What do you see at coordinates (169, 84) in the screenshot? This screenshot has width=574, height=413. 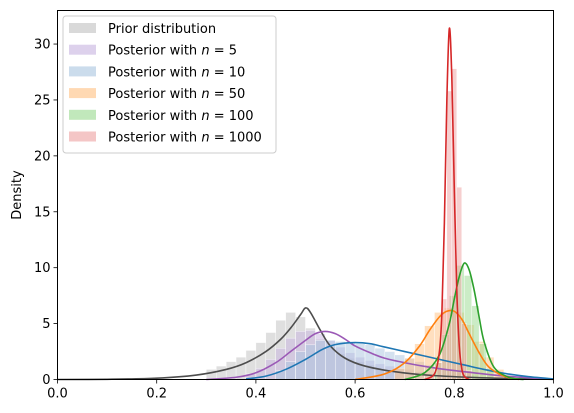 I see `legend-box` at bounding box center [169, 84].